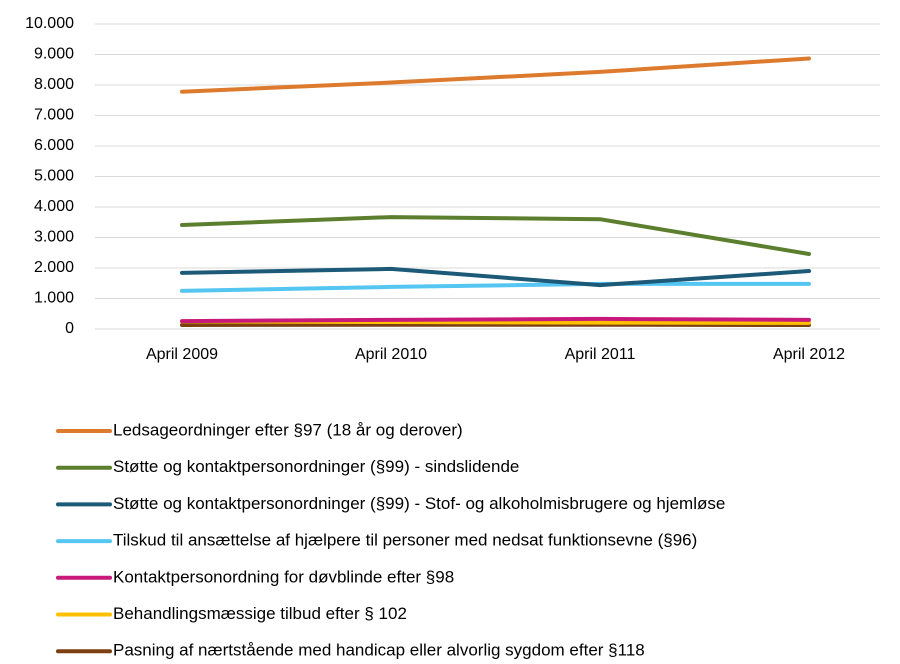 The width and height of the screenshot is (900, 664). I want to click on x-tick-label: April 2012, so click(809, 354).